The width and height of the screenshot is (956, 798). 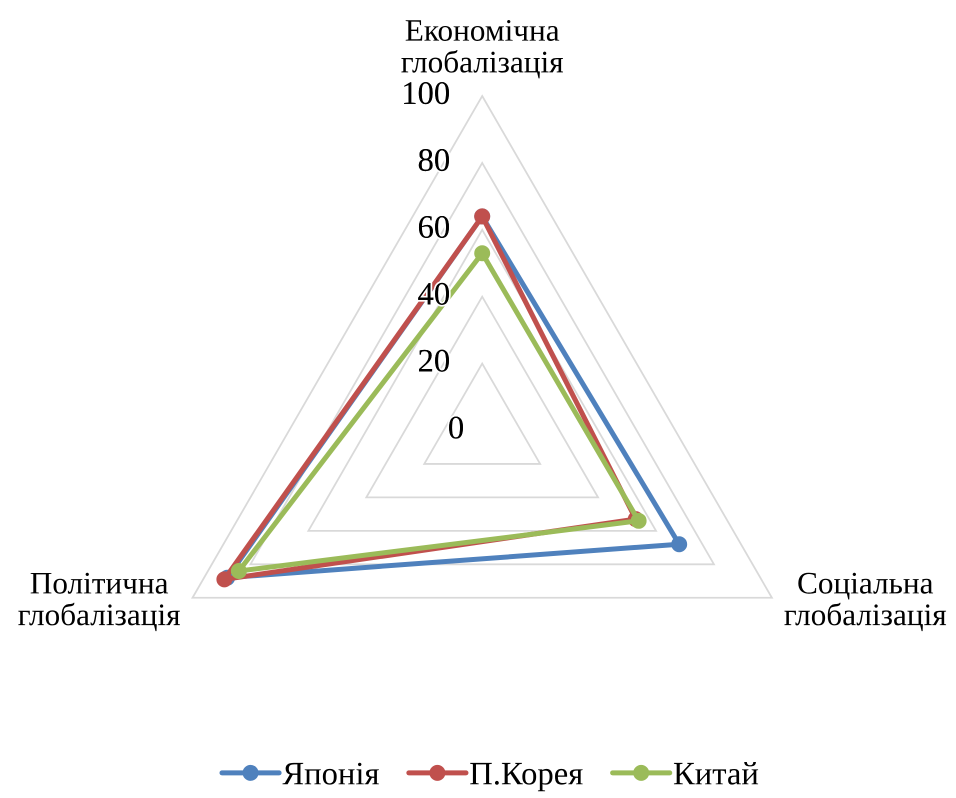 I want to click on legend-label: Китай, so click(x=716, y=773).